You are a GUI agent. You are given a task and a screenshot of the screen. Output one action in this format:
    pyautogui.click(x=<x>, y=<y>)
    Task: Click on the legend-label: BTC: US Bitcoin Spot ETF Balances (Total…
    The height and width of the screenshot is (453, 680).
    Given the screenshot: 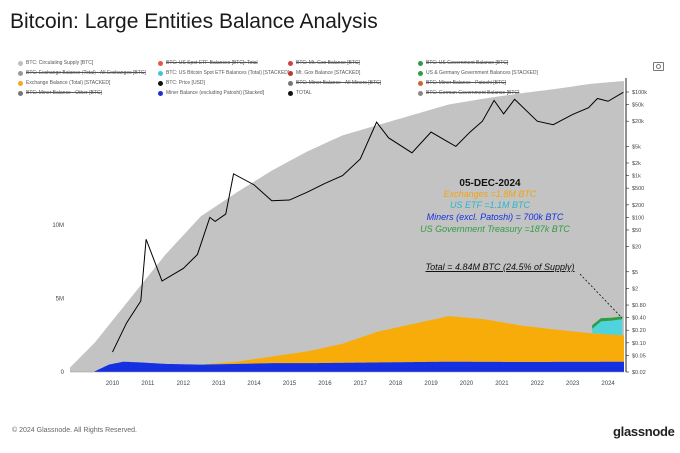 What is the action you would take?
    pyautogui.click(x=228, y=73)
    